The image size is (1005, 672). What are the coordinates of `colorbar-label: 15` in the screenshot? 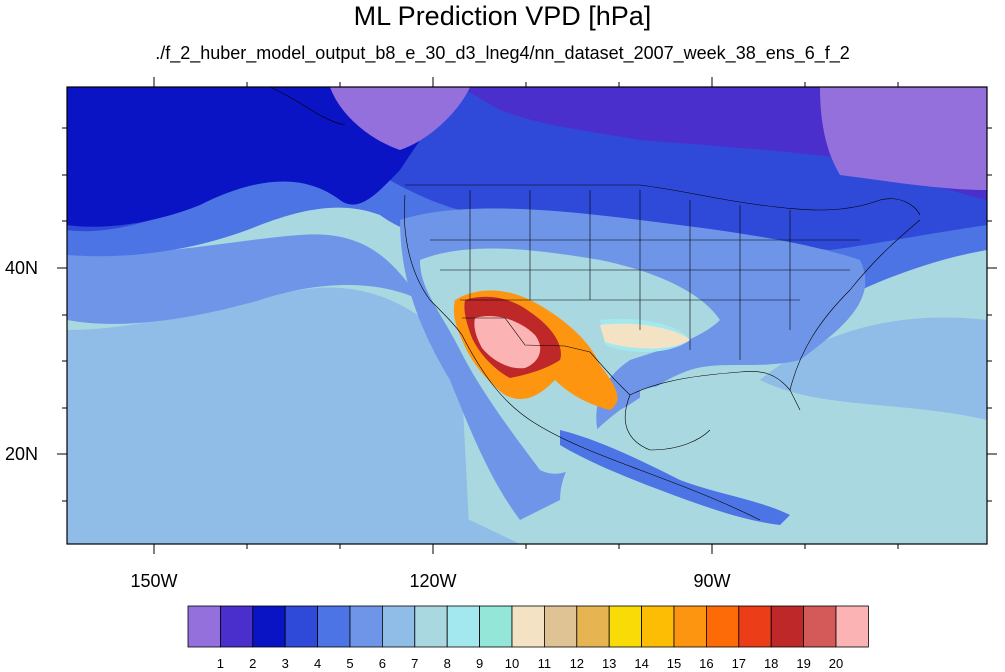 It's located at (674, 663).